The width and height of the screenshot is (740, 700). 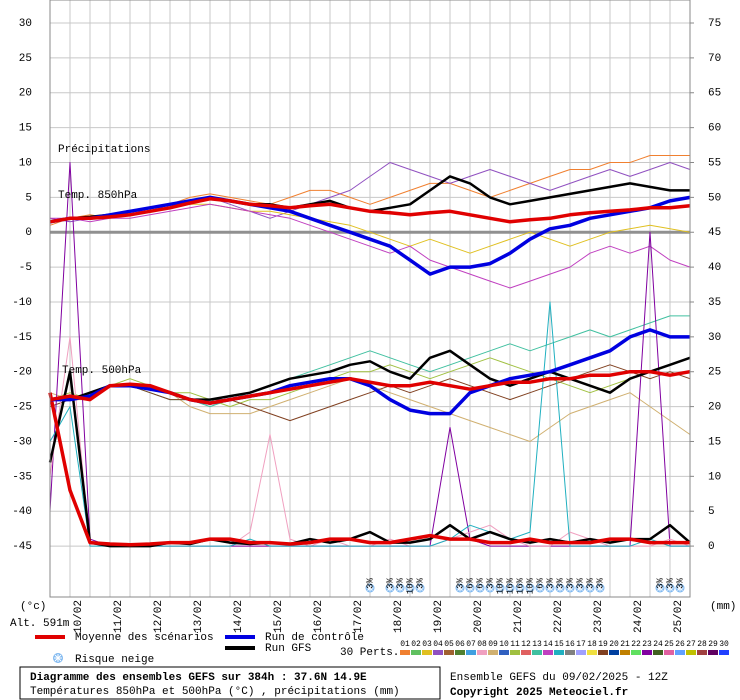 I want to click on perturbation-label: 06, so click(x=460, y=644).